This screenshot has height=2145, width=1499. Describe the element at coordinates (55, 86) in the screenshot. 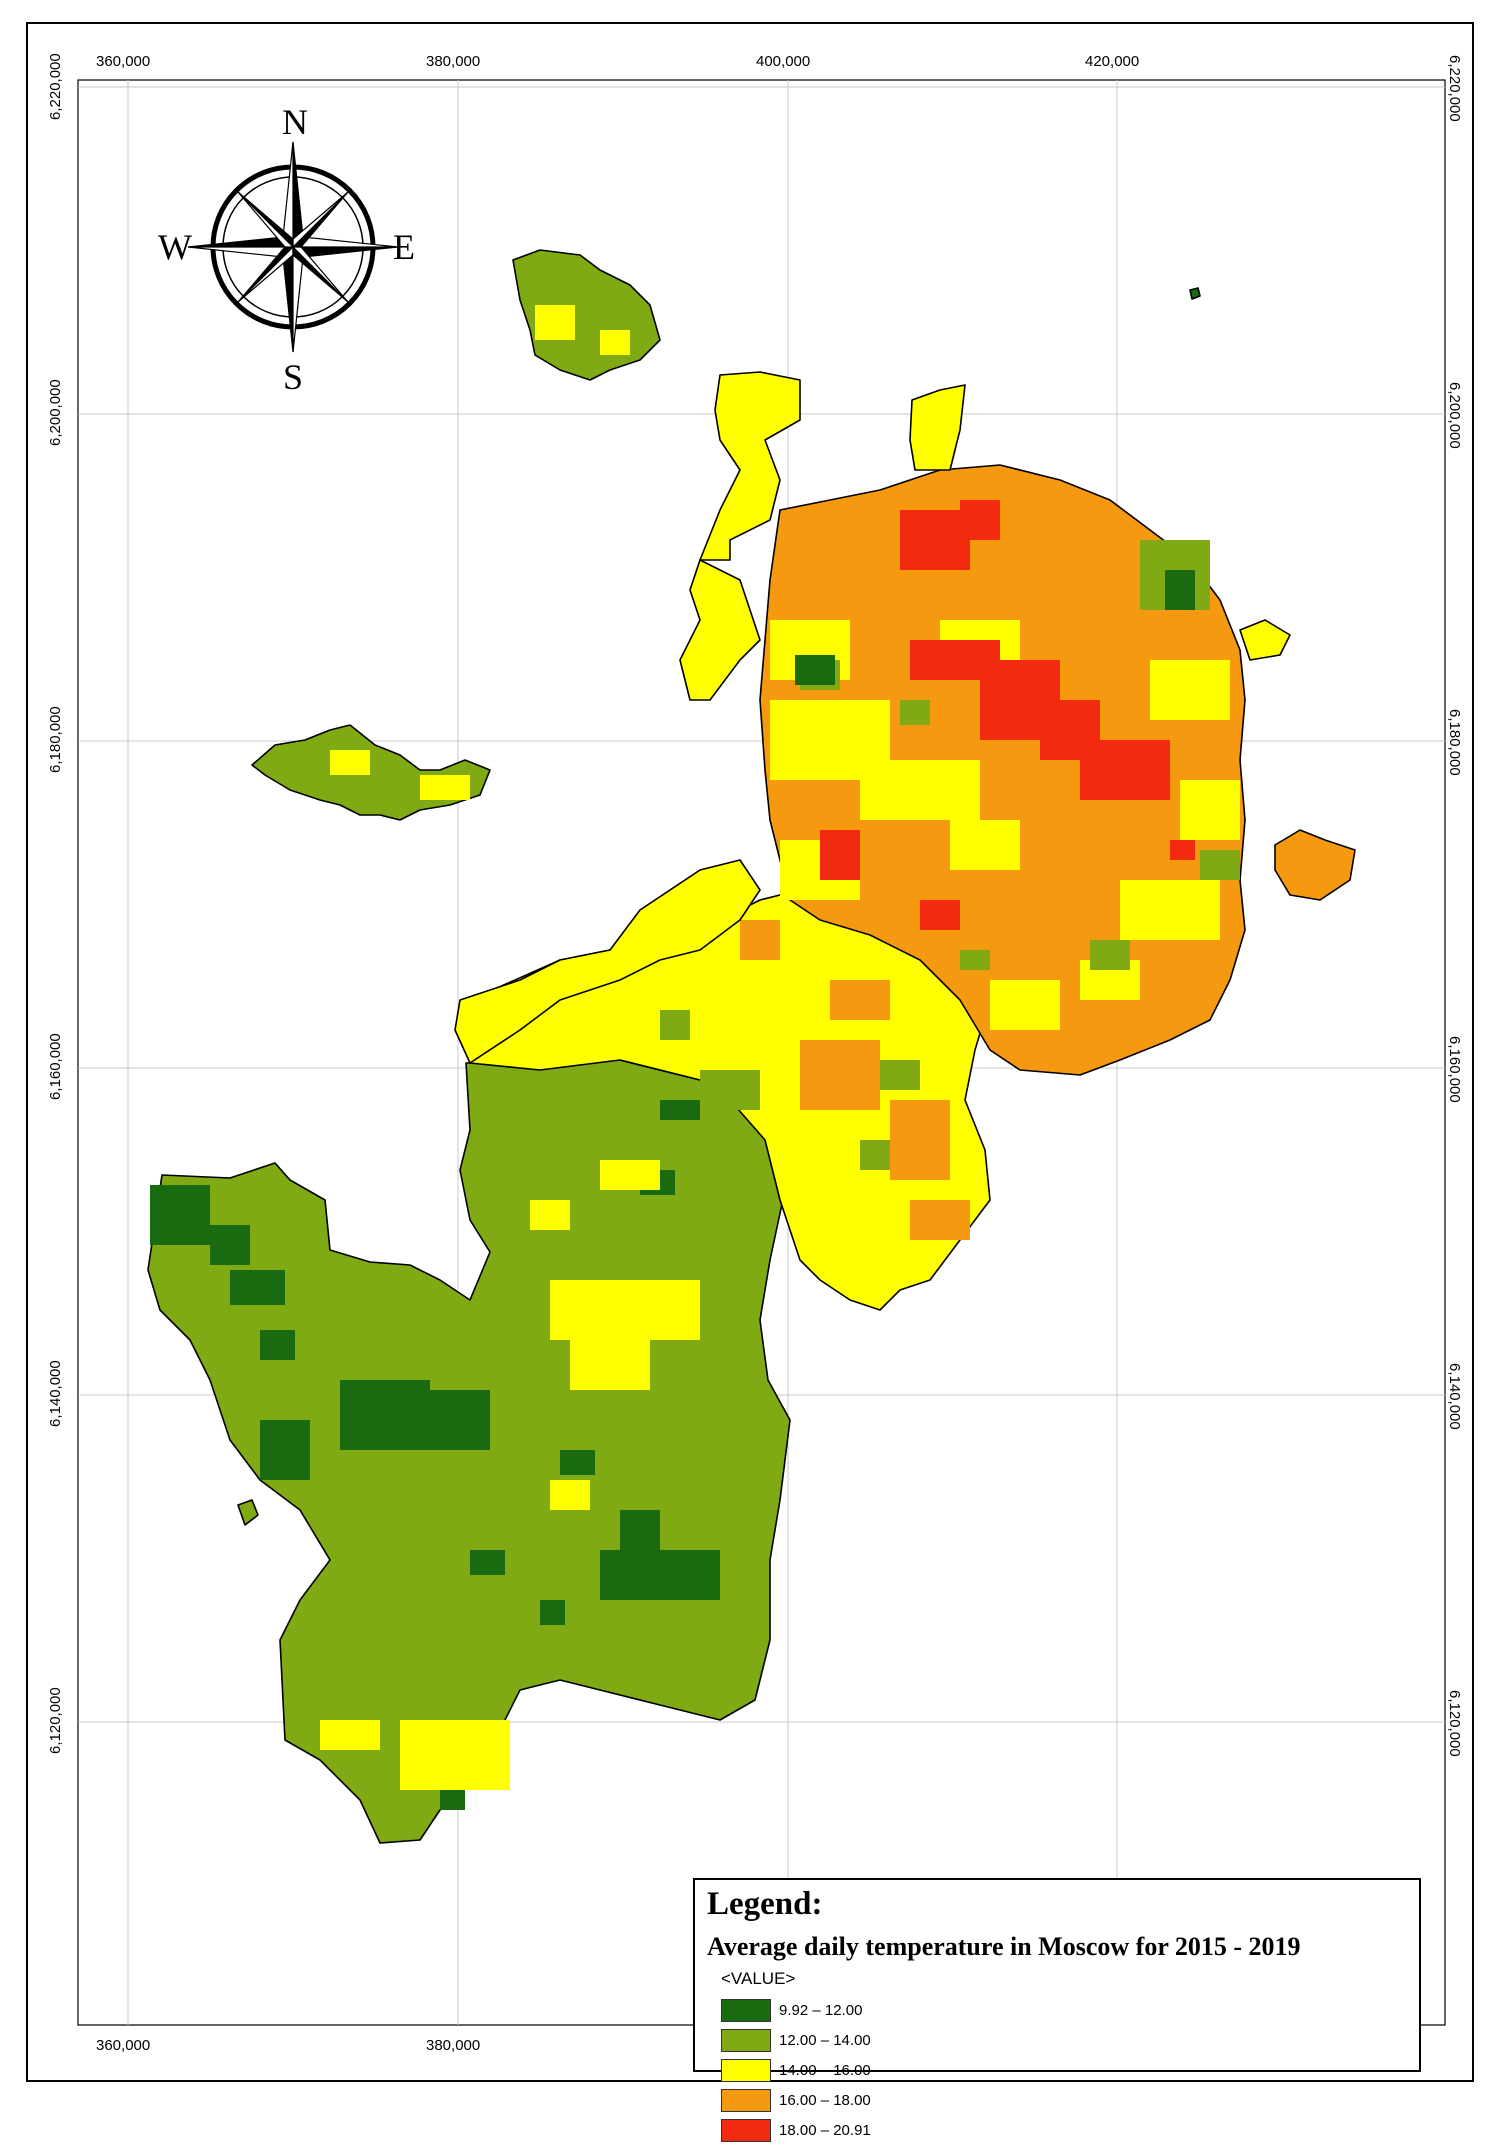

I see `y-tick-left-1: 6,220,000` at that location.